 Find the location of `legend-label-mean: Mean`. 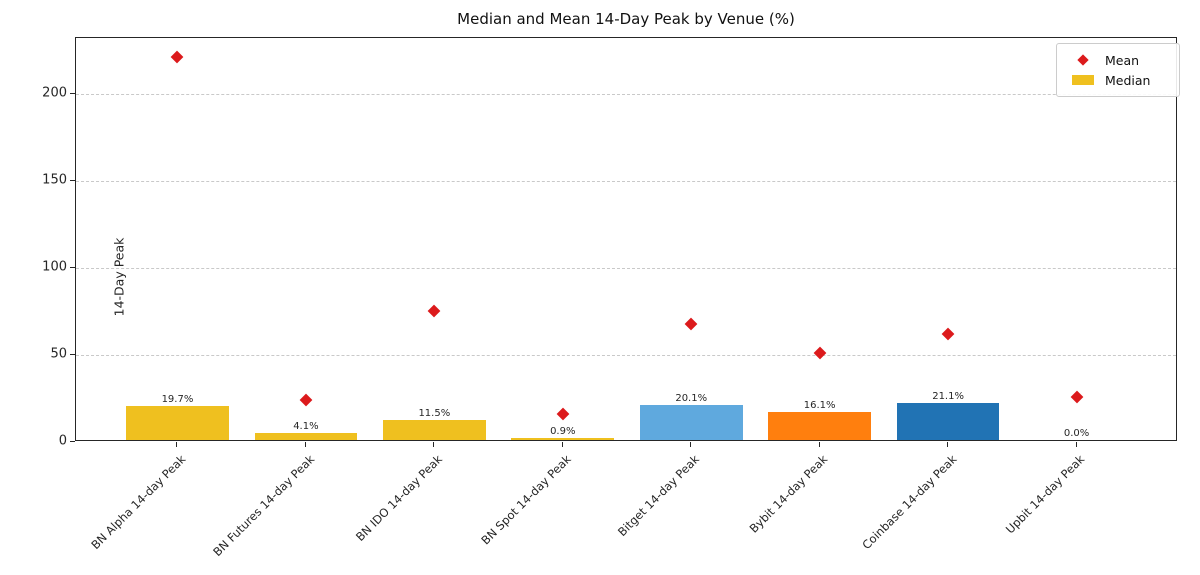

legend-label-mean: Mean is located at coordinates (1122, 60).